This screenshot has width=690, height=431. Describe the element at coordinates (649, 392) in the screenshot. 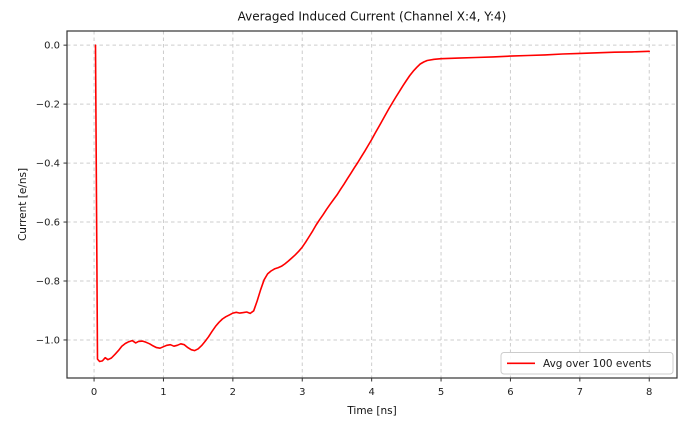

I see `x-tick-label: 8` at that location.